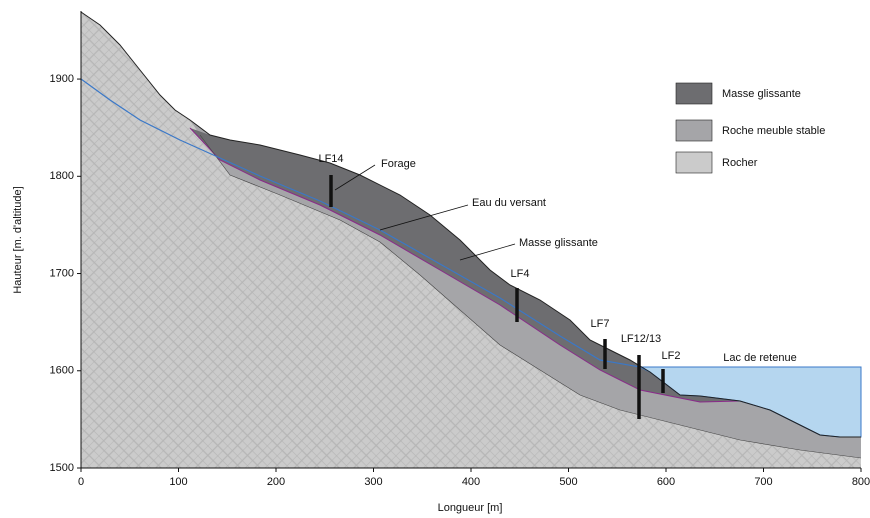 This screenshot has width=870, height=518. Describe the element at coordinates (398, 164) in the screenshot. I see `label: Forage` at that location.